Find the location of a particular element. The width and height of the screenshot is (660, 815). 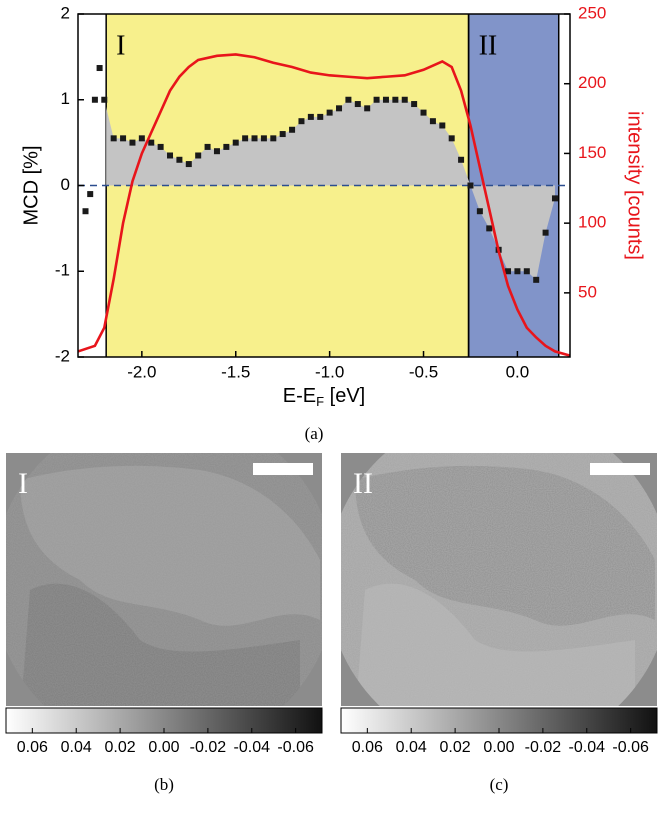

image-c is located at coordinates (499, 579).